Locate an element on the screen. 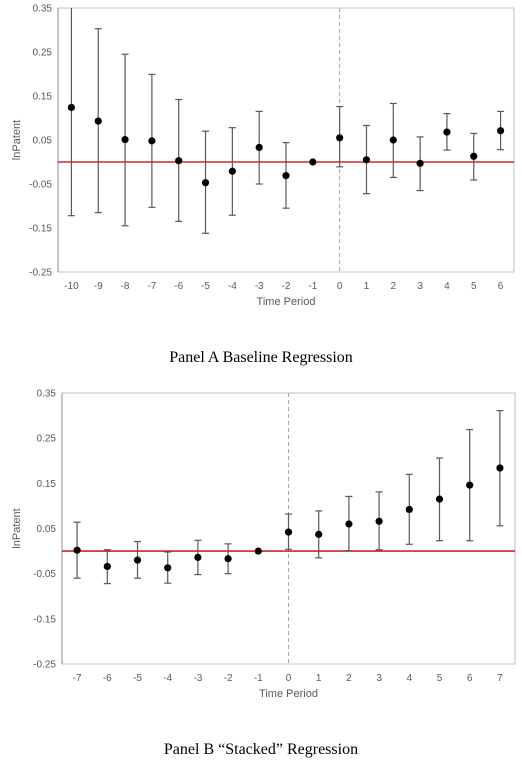  x-tick-label: -10 is located at coordinates (71, 286).